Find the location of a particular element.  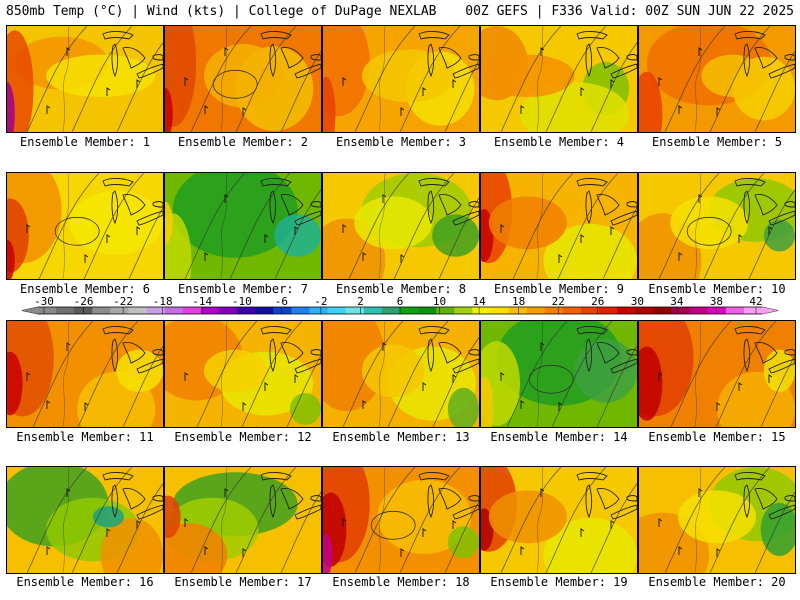

ensemble-member-label: Ensemble Member: 4 is located at coordinates (559, 142).